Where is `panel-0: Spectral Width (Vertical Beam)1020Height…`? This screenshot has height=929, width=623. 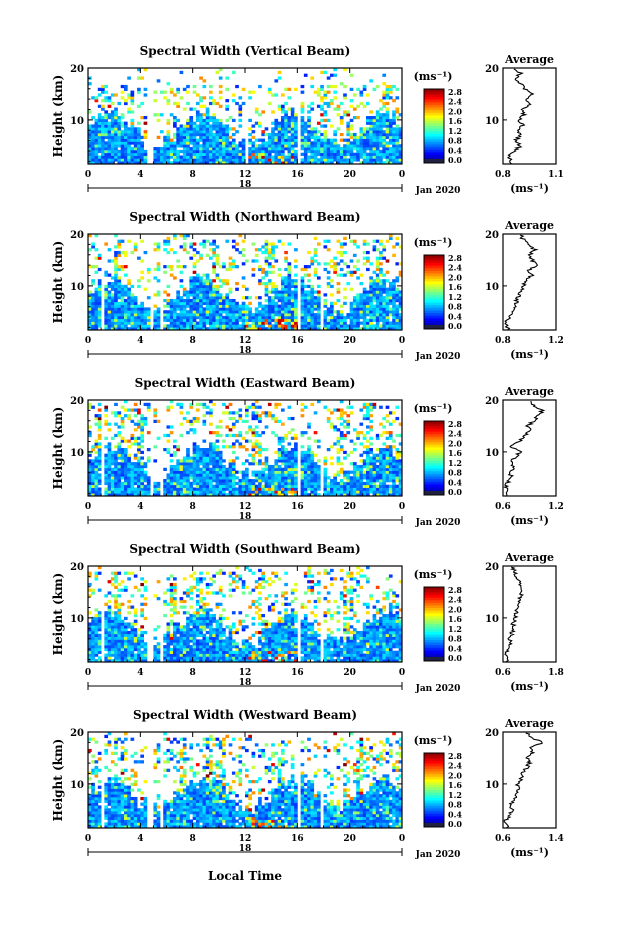
panel-0: Spectral Width (Vertical Beam)1020Height… is located at coordinates (307, 120).